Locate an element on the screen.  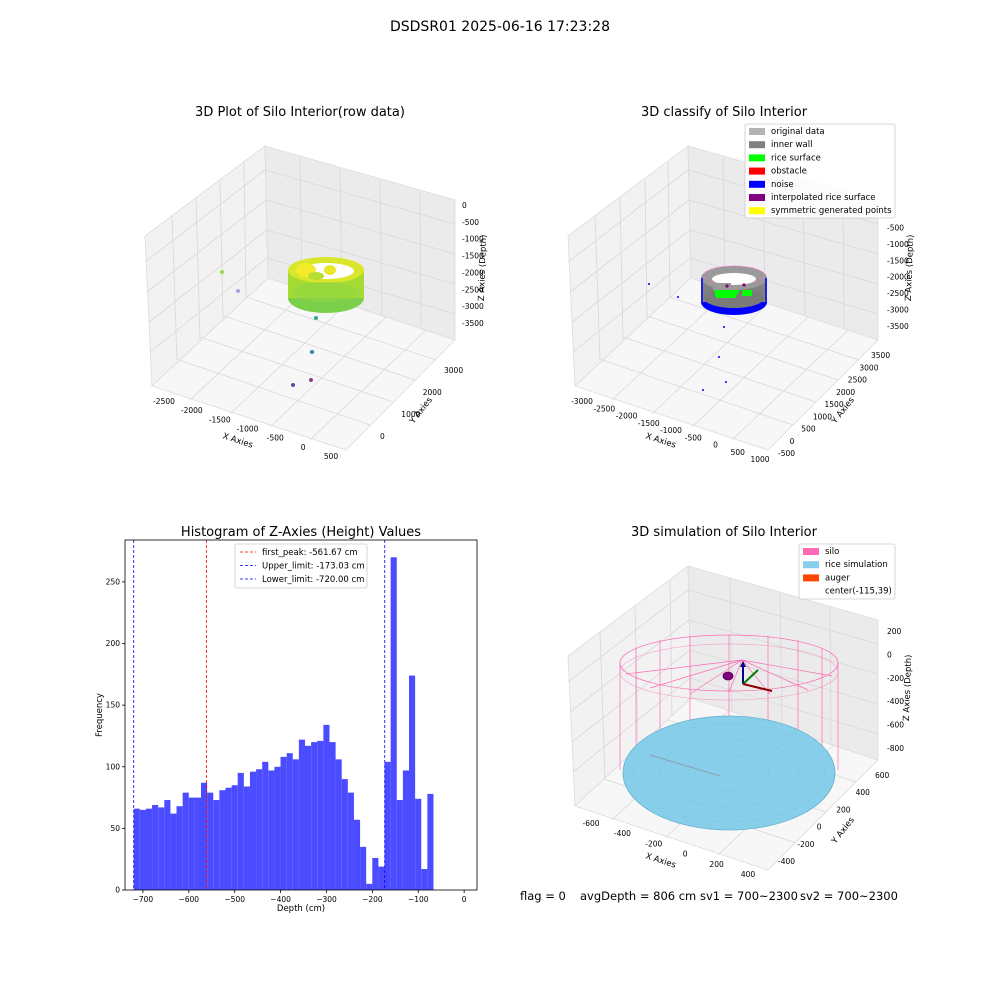
legend-label: symmetric generated points is located at coordinates (831, 211).